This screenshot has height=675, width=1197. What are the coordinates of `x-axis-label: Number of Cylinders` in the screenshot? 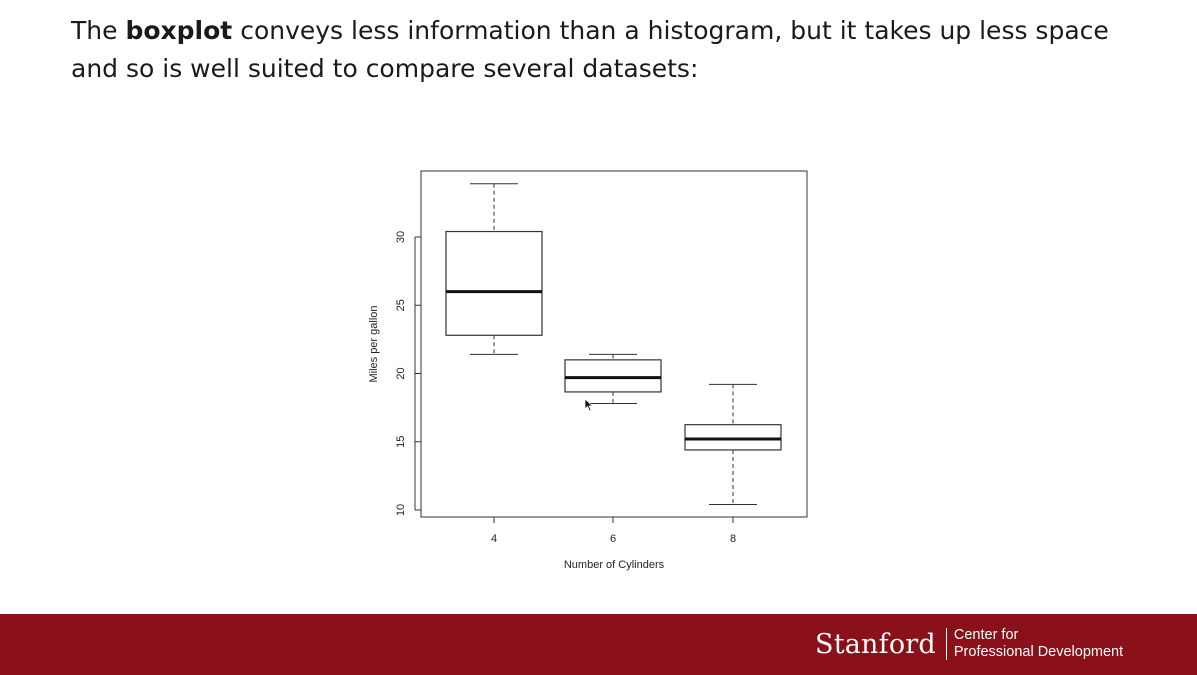 It's located at (614, 565).